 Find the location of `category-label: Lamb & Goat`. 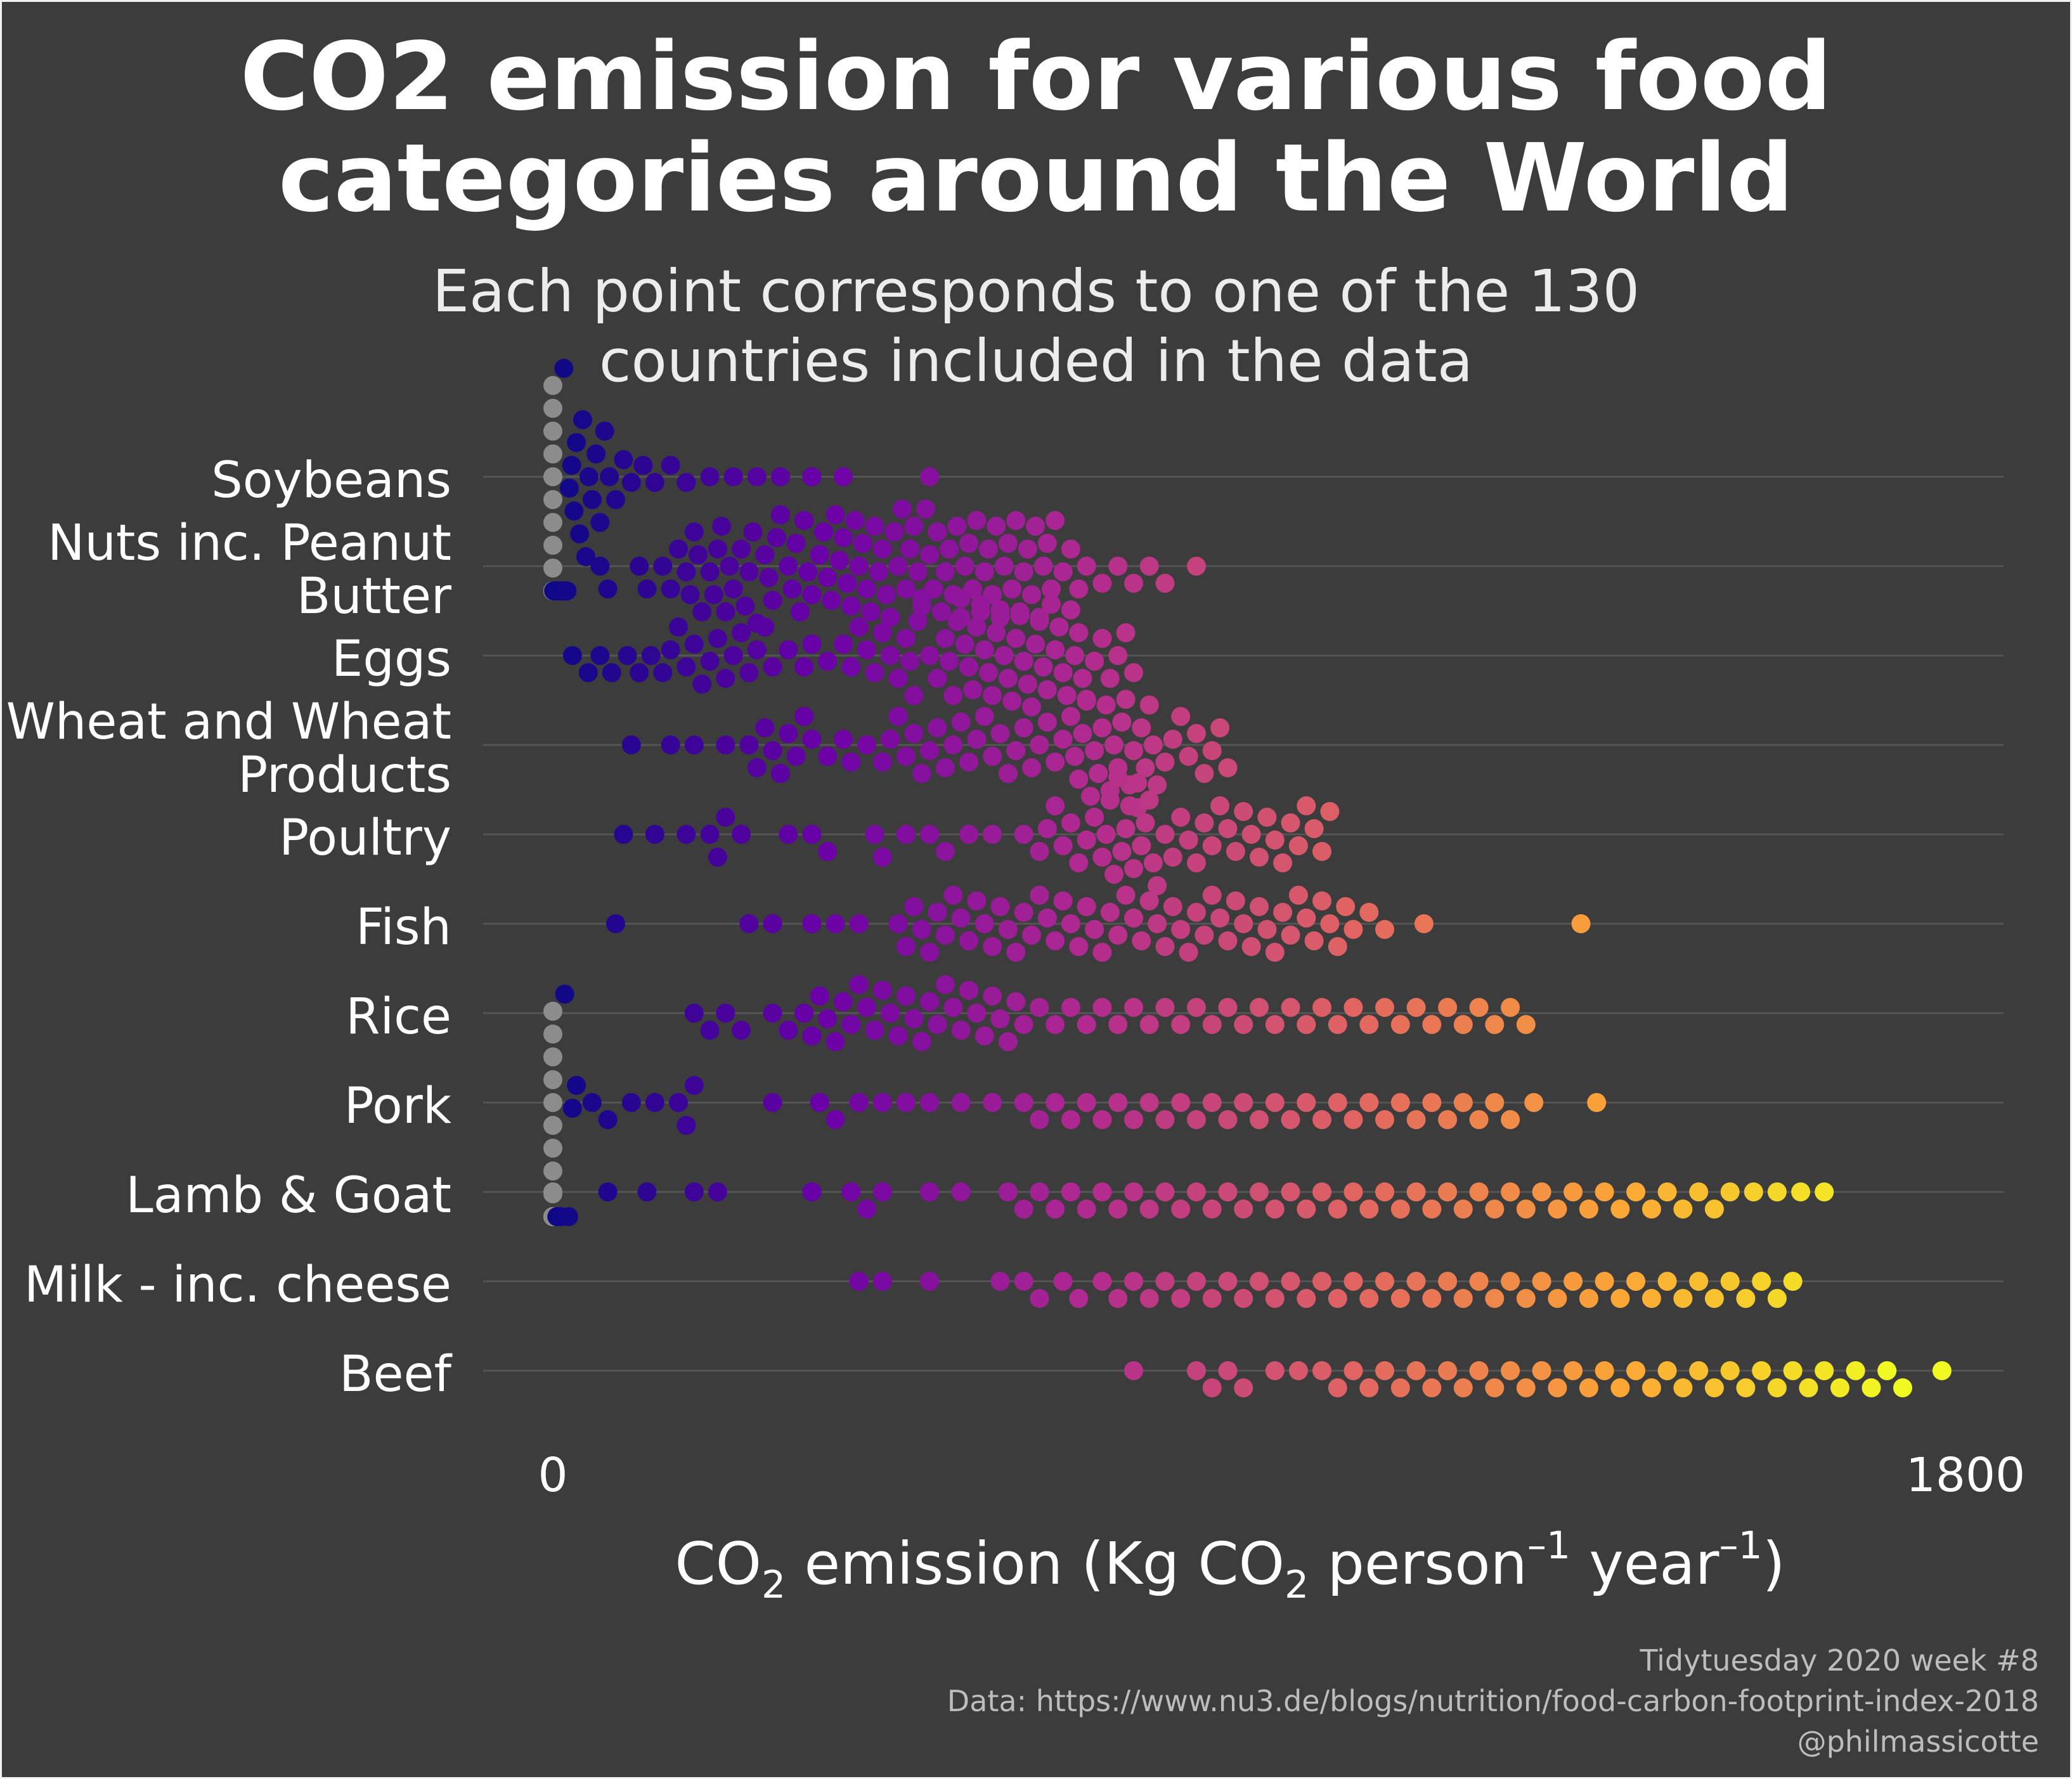

category-label: Lamb & Goat is located at coordinates (288, 1195).